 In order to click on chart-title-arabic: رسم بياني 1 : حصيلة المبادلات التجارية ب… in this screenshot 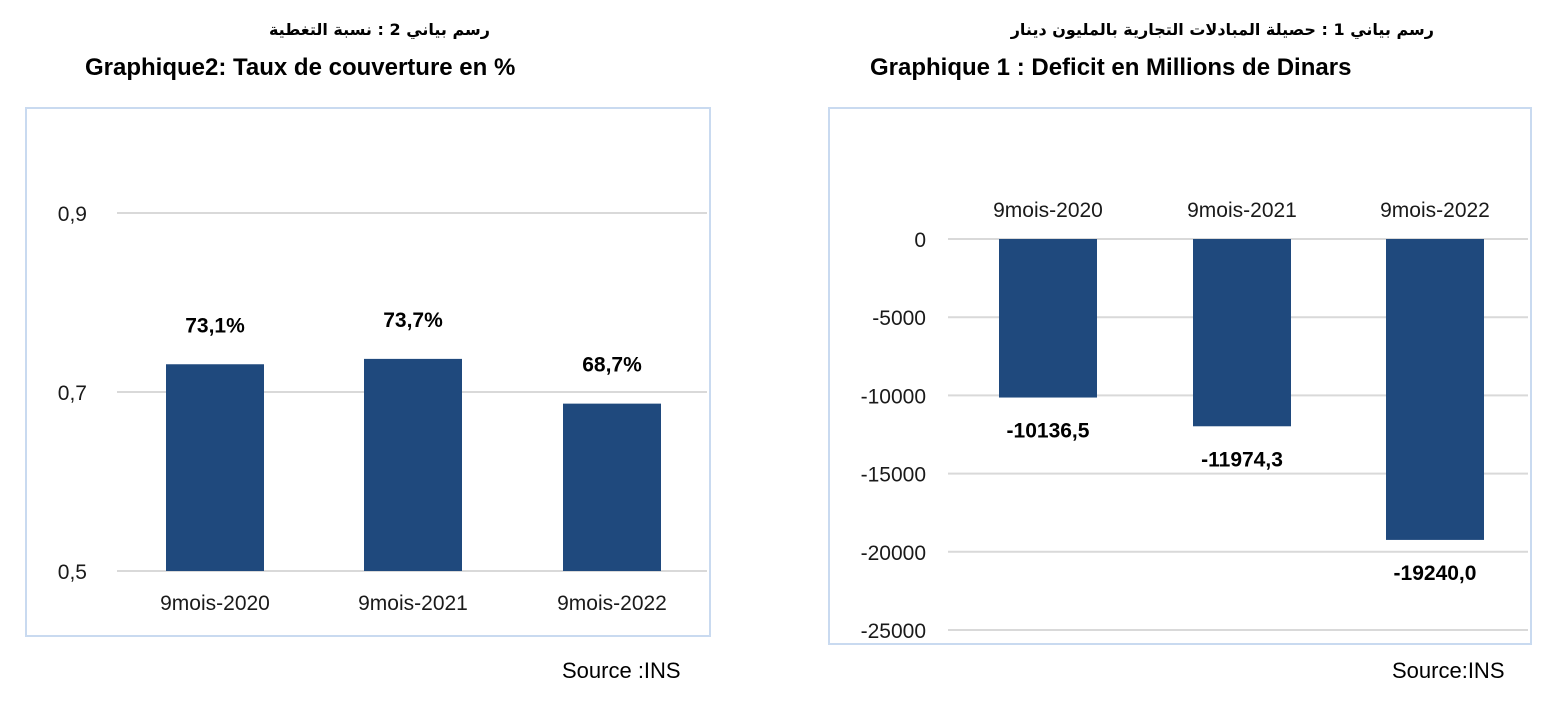, I will do `click(1222, 29)`.